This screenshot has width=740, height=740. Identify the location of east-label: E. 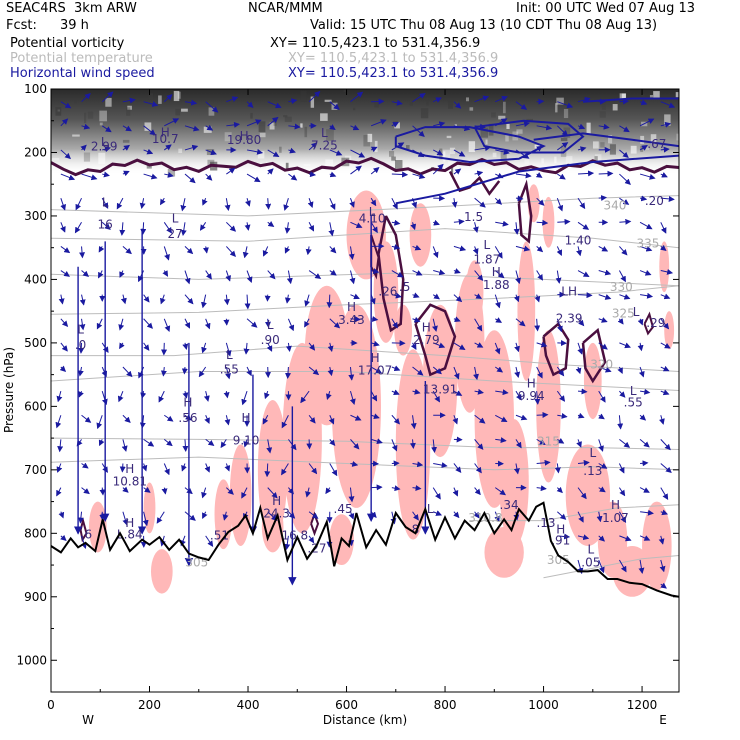
(663, 720).